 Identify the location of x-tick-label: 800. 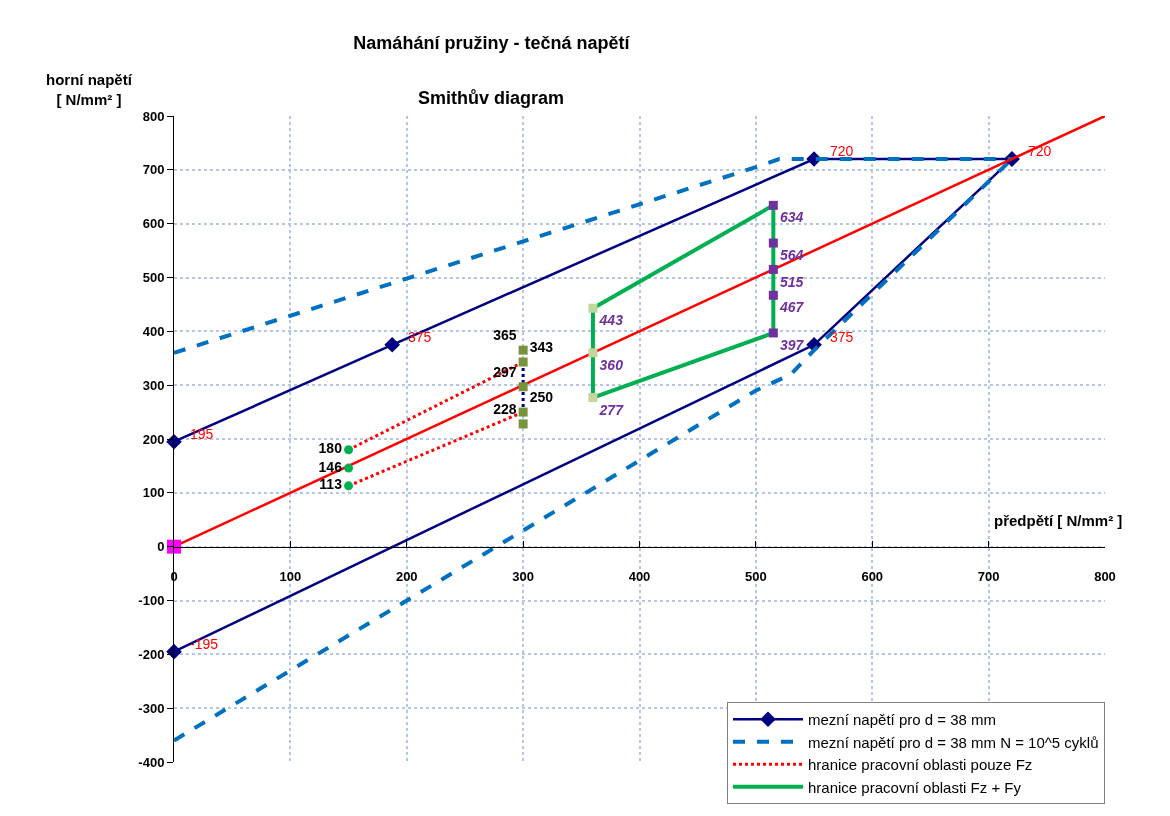
(1105, 577).